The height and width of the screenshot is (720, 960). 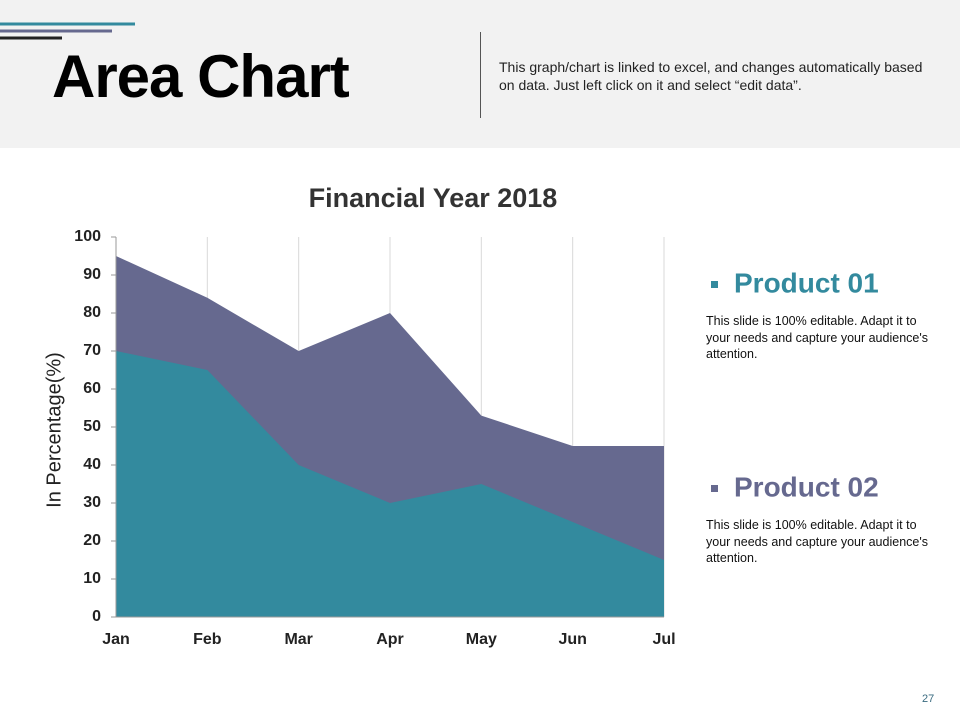 I want to click on page-number: 27, so click(x=928, y=699).